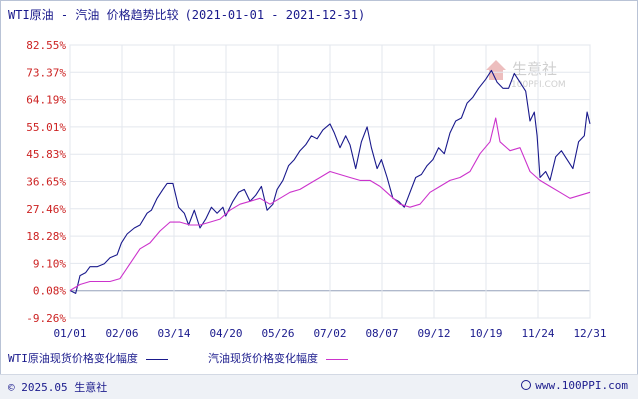 This screenshot has width=640, height=400. I want to click on legend-swatch-gasoline, so click(337, 359).